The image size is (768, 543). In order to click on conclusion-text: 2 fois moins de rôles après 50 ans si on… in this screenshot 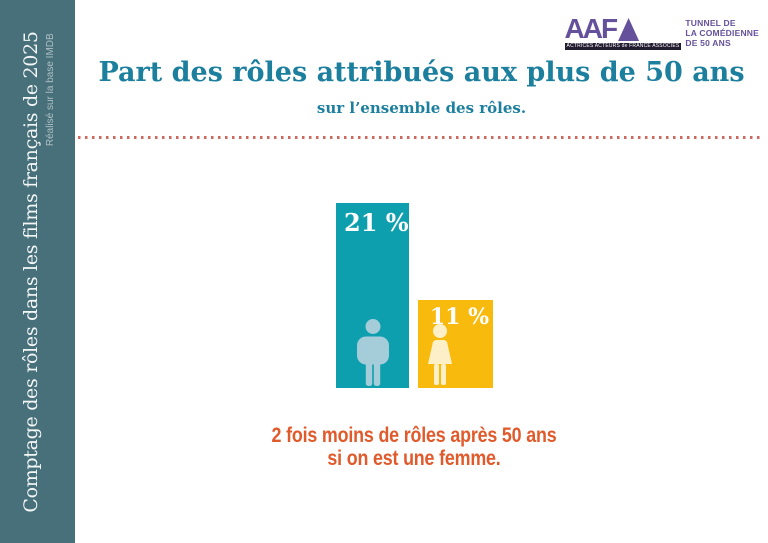, I will do `click(414, 447)`.